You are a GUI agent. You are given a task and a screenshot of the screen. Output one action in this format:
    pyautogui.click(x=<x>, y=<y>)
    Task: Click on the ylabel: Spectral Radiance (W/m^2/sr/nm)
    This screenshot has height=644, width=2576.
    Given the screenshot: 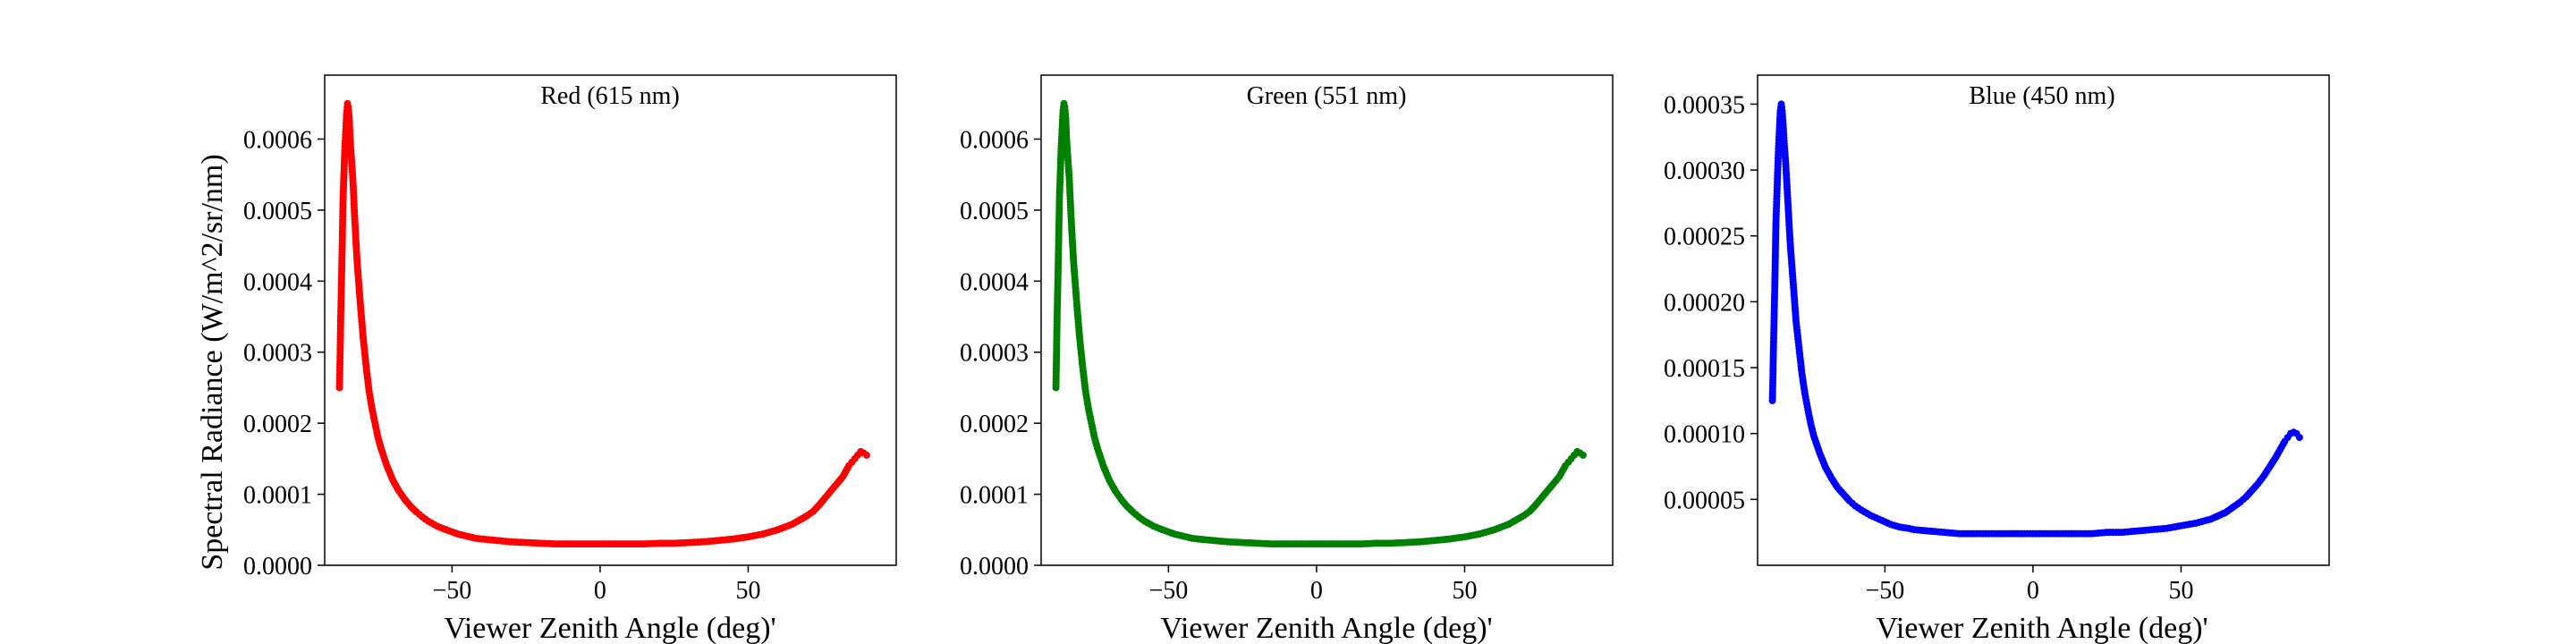 What is the action you would take?
    pyautogui.click(x=212, y=362)
    